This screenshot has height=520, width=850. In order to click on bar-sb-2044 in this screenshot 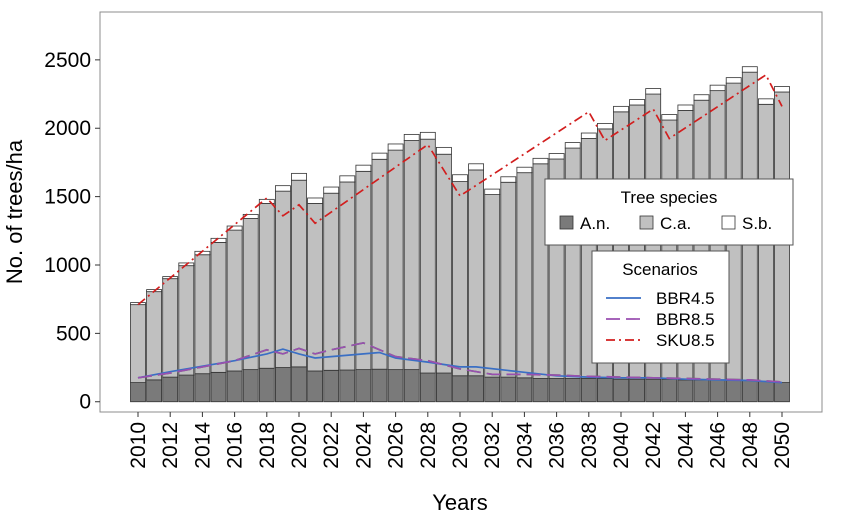, I will do `click(685, 107)`.